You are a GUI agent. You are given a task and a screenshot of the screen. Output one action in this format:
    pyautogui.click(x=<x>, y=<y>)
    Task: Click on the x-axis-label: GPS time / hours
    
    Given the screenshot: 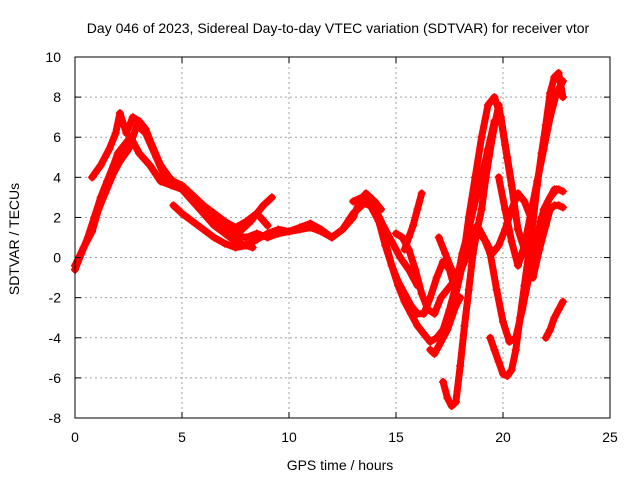 What is the action you would take?
    pyautogui.click(x=340, y=465)
    